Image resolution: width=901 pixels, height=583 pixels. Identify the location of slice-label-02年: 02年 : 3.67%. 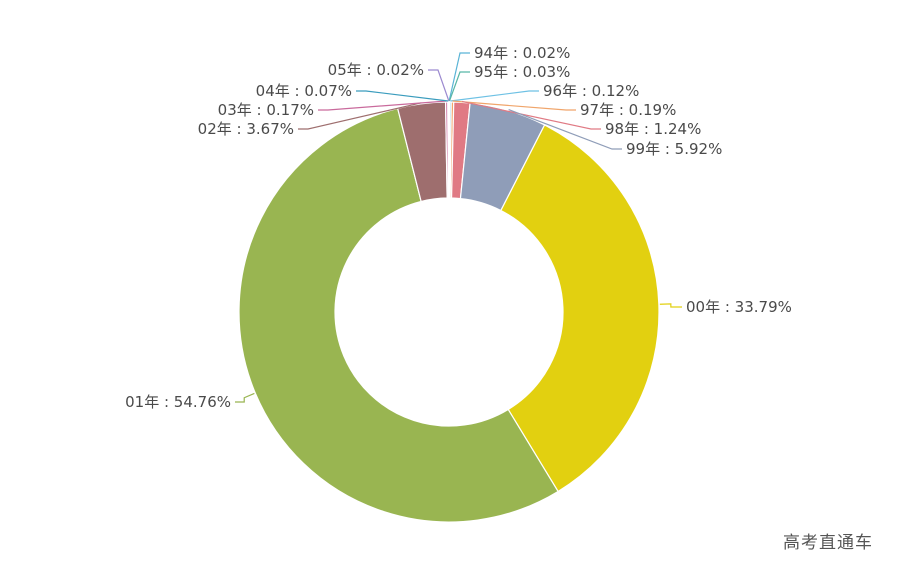
(246, 129).